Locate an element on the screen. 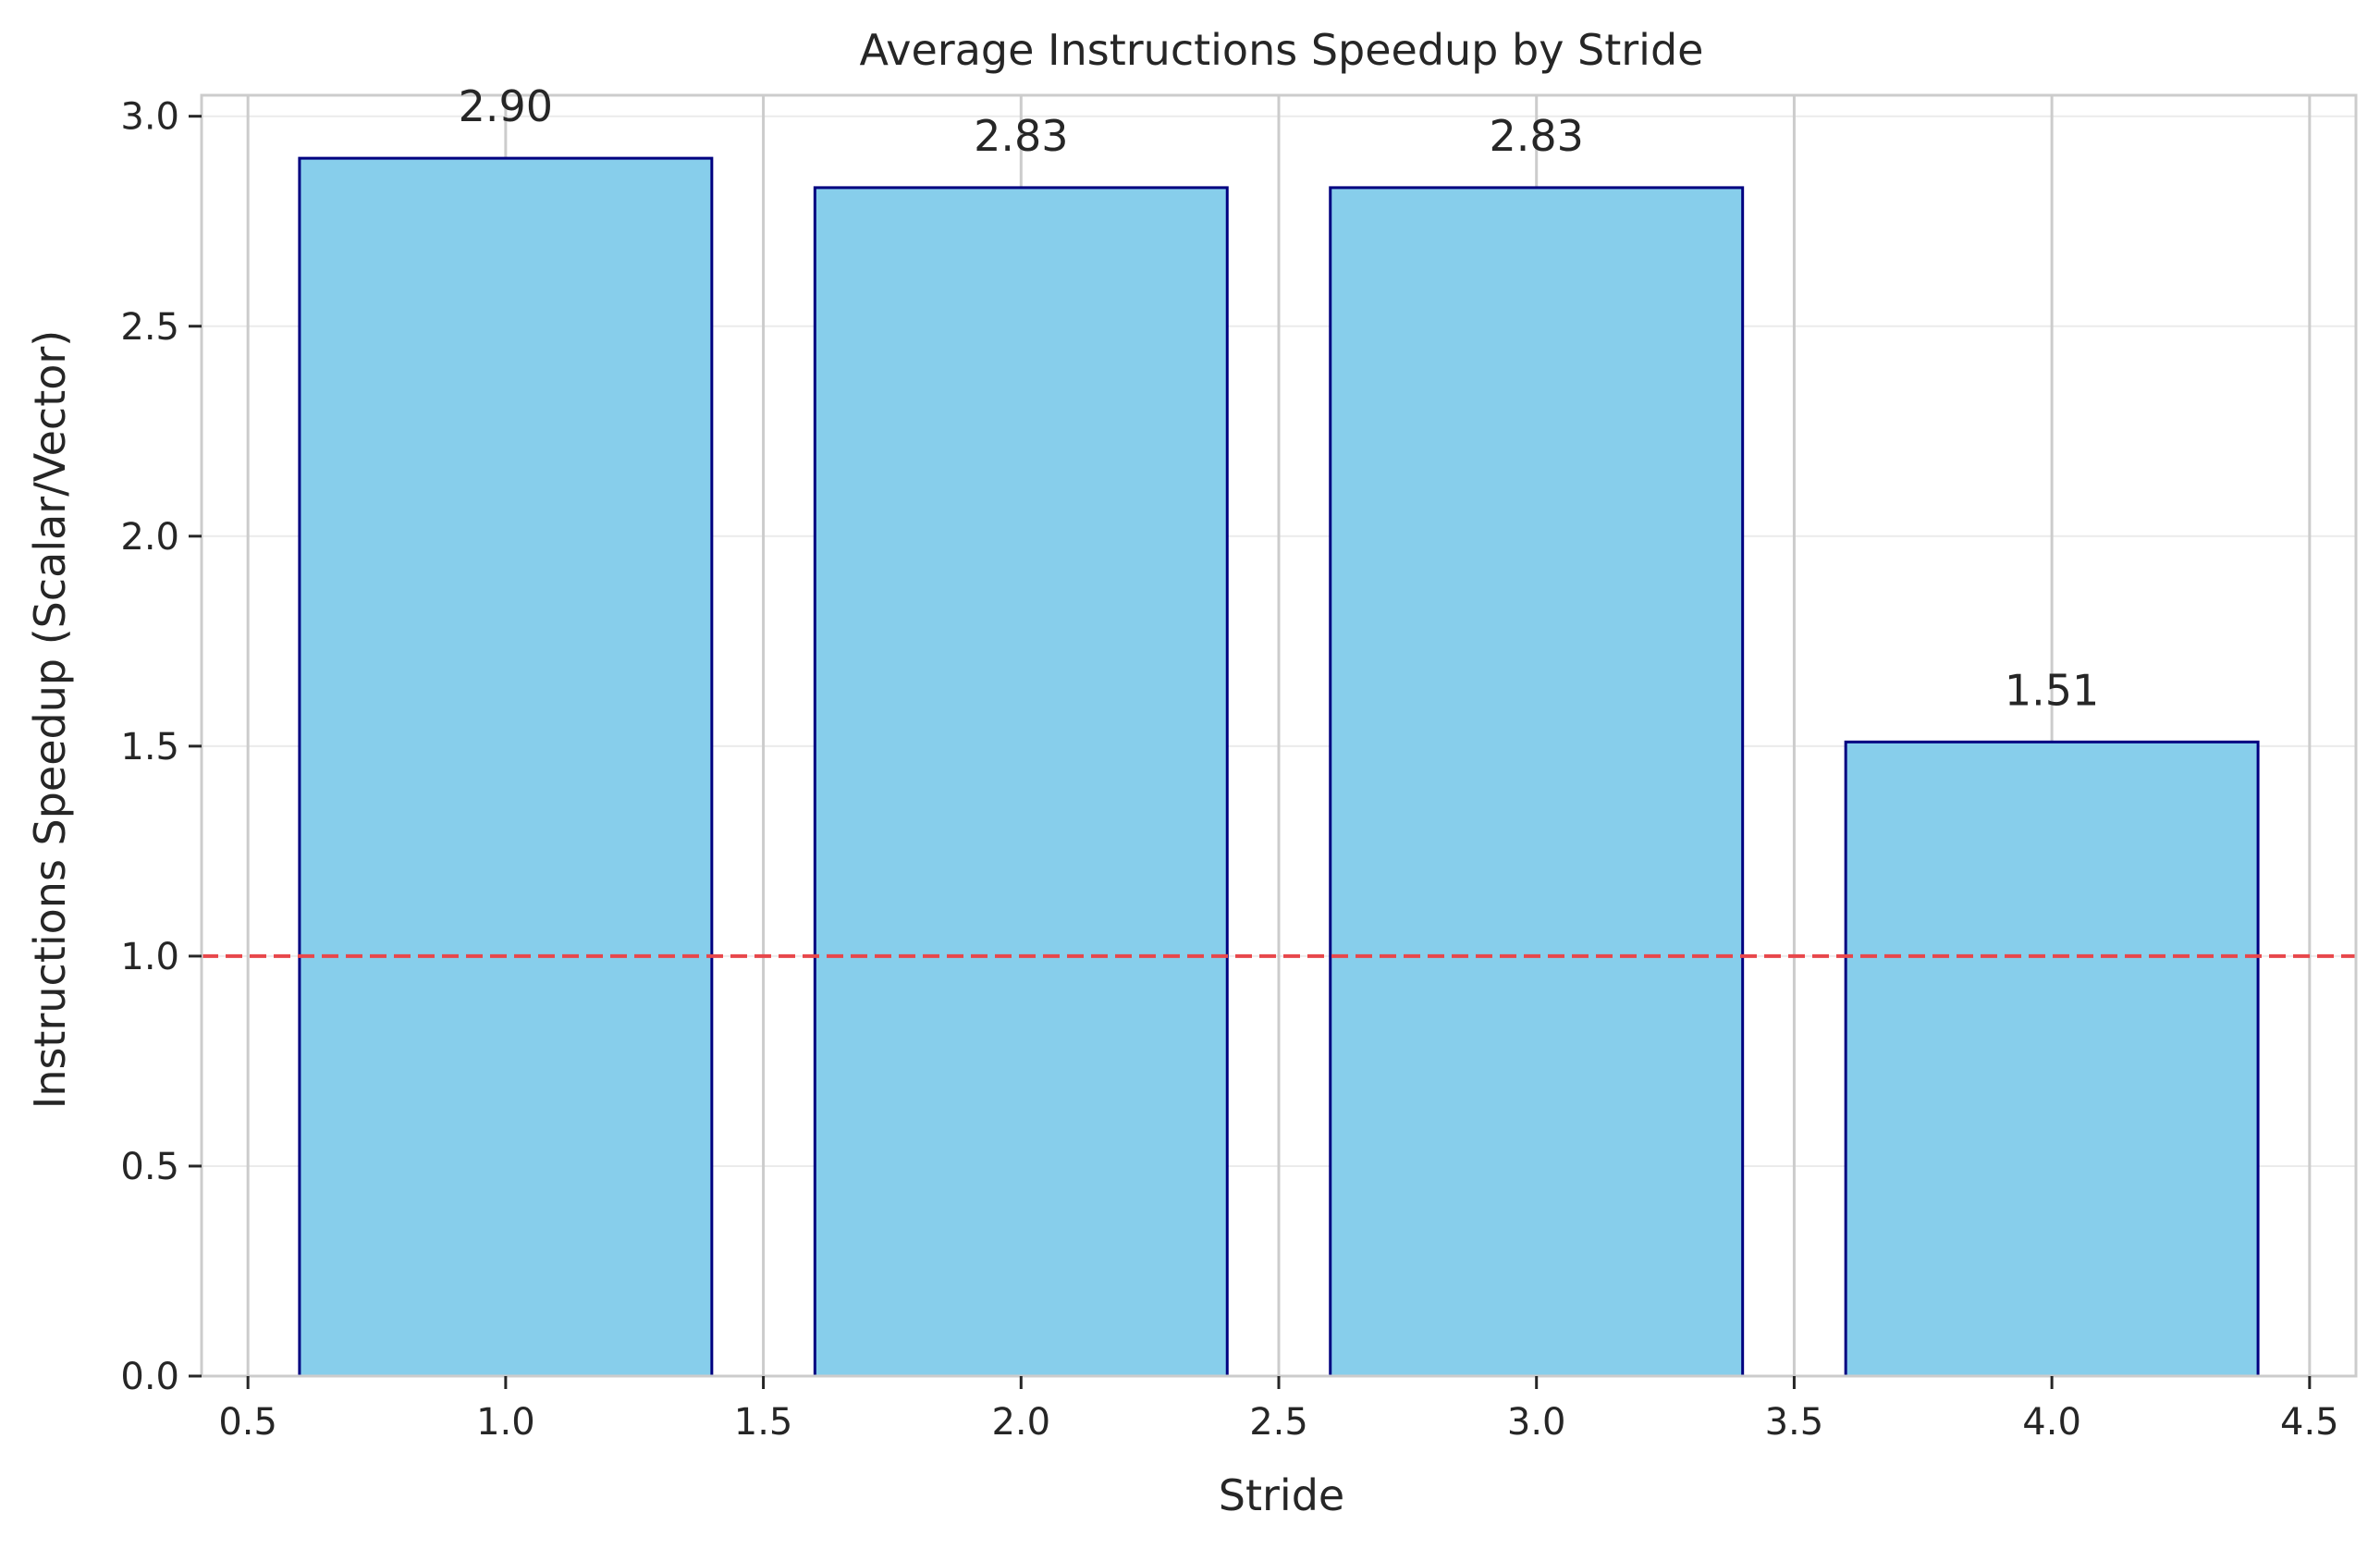 The width and height of the screenshot is (2380, 1549). x-tick-label: 0.5 is located at coordinates (247, 1422).